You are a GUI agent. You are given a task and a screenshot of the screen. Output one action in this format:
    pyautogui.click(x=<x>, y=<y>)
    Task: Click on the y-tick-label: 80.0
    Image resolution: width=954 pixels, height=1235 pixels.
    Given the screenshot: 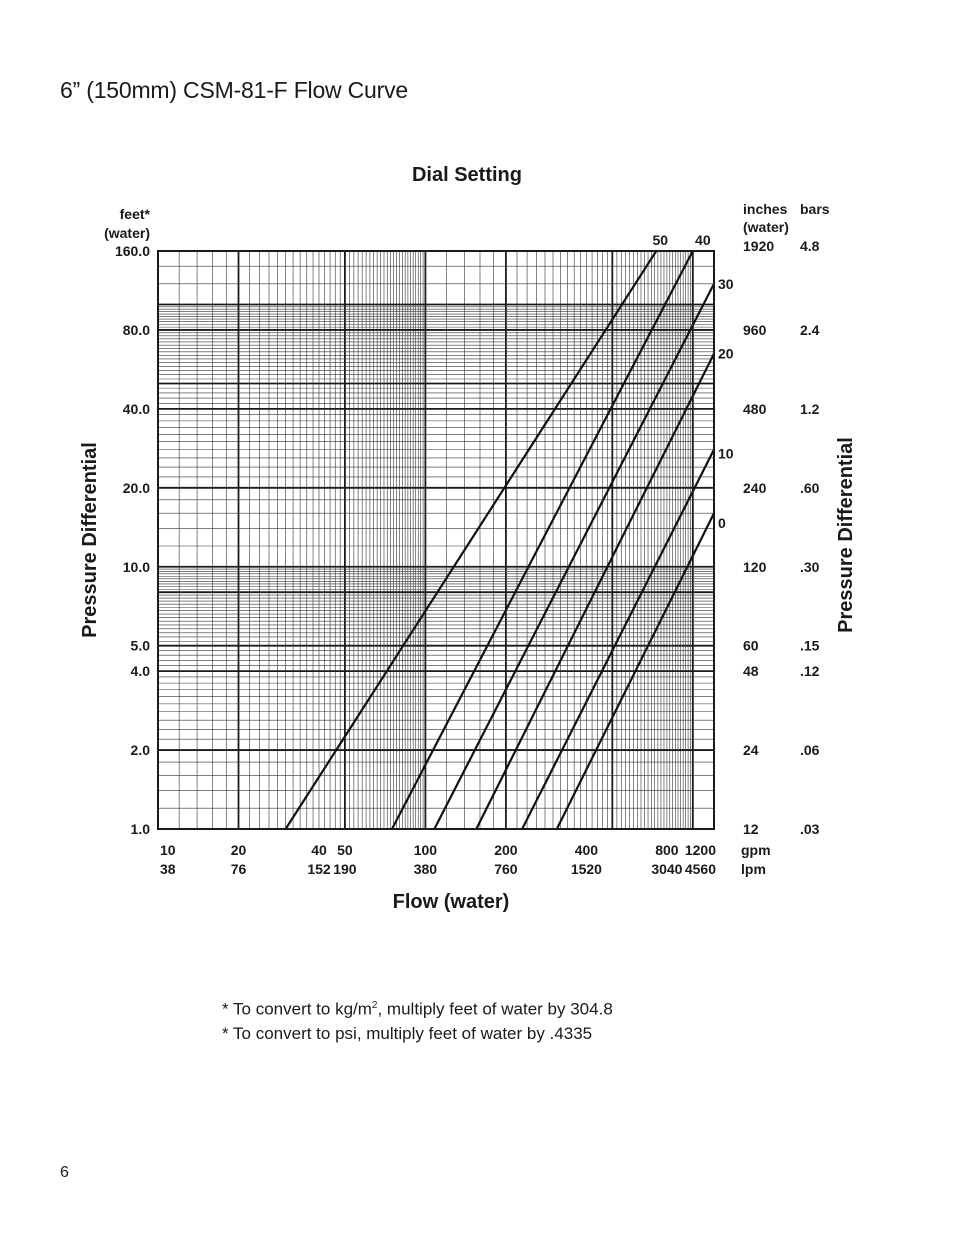 What is the action you would take?
    pyautogui.click(x=136, y=330)
    